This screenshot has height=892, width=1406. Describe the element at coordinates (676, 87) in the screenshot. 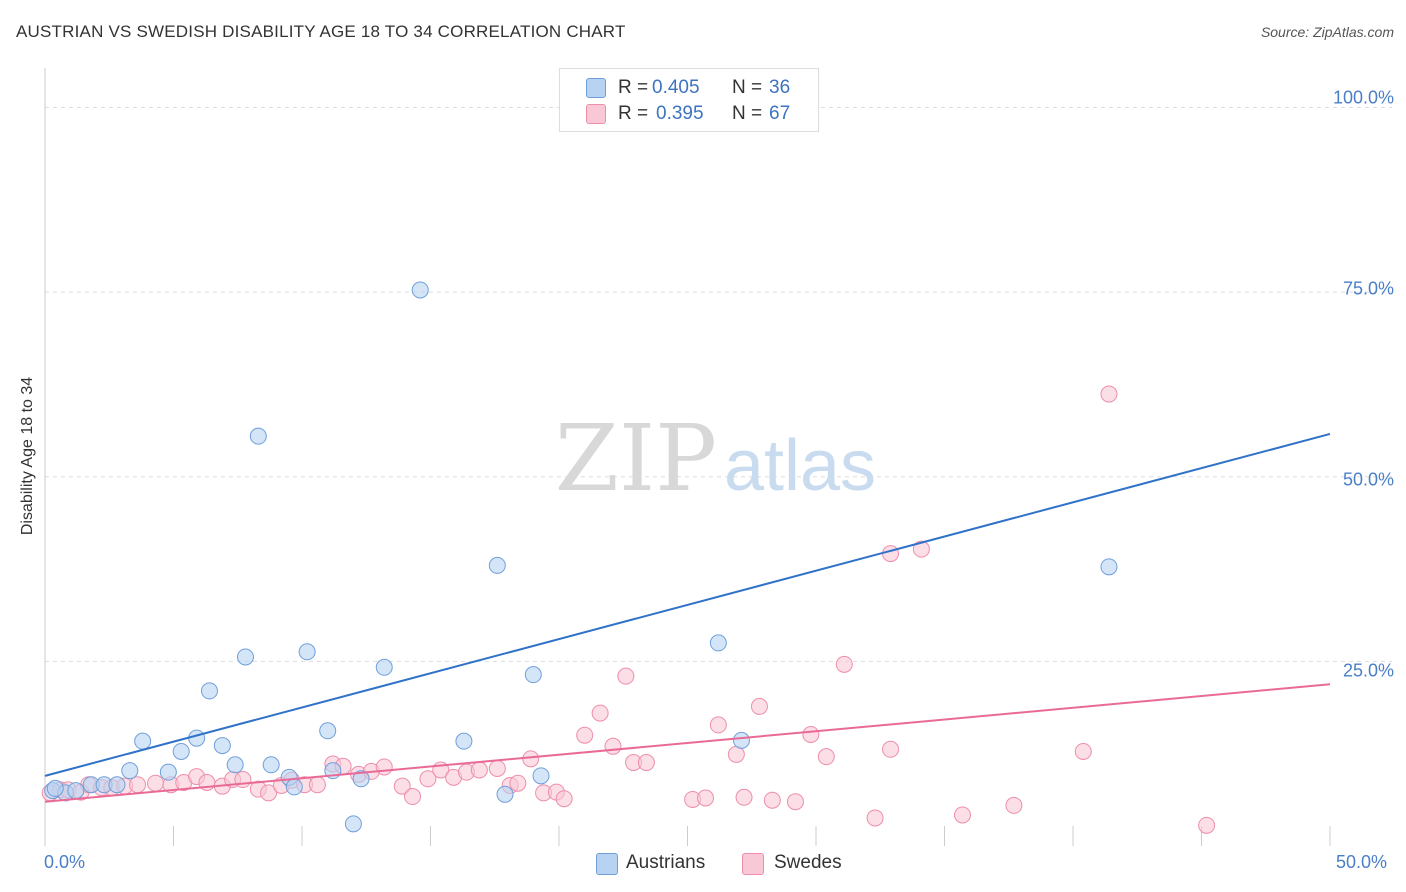

I see `austrians-r-value: 0.405` at that location.